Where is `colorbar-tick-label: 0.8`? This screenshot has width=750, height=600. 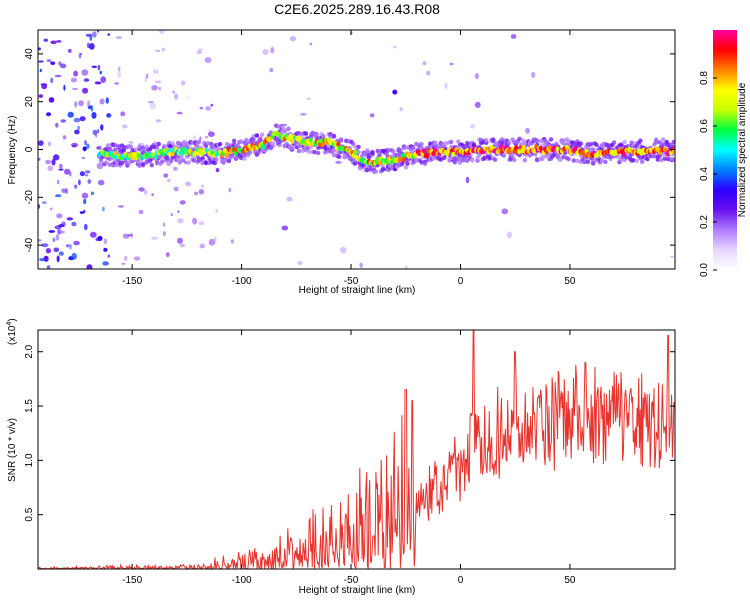 colorbar-tick-label: 0.8 is located at coordinates (704, 78).